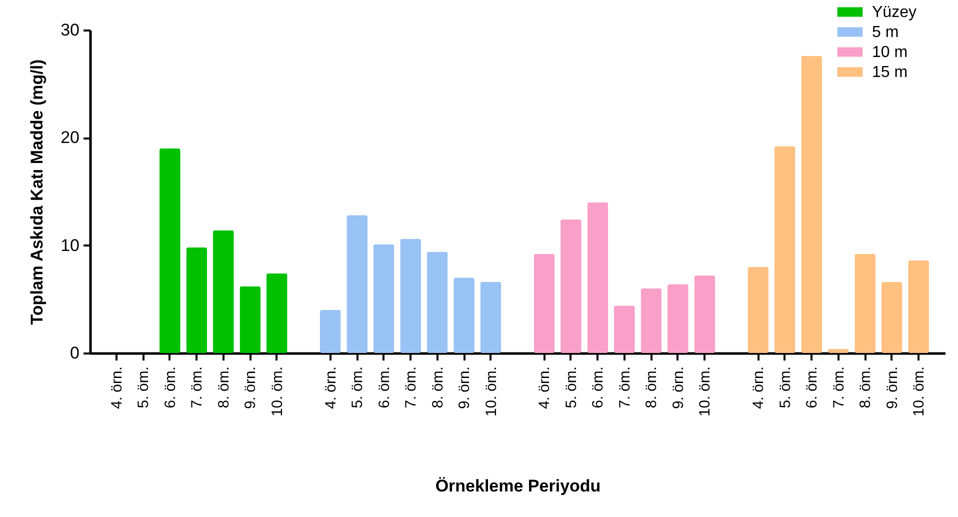 This screenshot has width=958, height=517. What do you see at coordinates (518, 486) in the screenshot?
I see `x-axis-title: Örnekleme Periyodu` at bounding box center [518, 486].